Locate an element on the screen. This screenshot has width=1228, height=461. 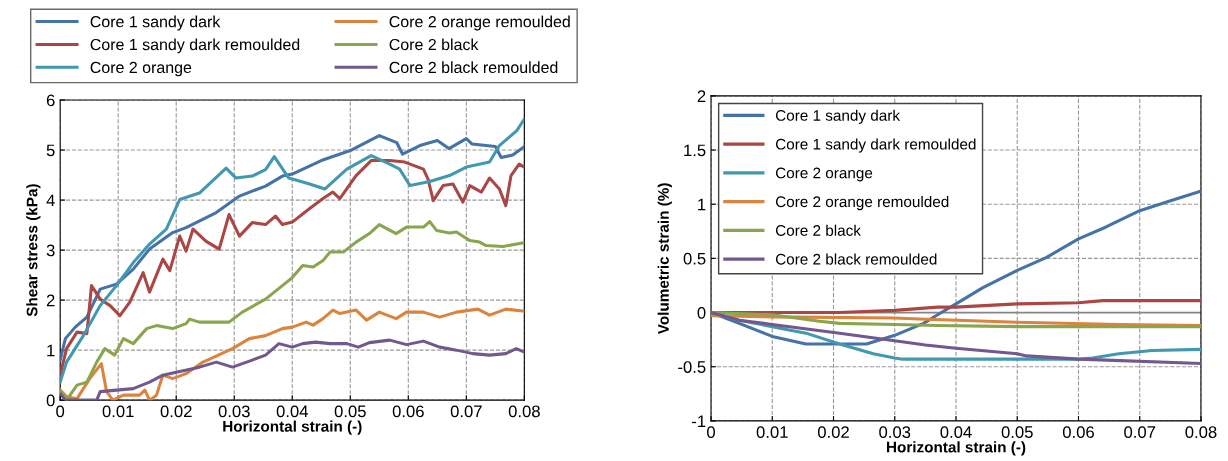
y-tick-label: 3 is located at coordinates (50, 250).